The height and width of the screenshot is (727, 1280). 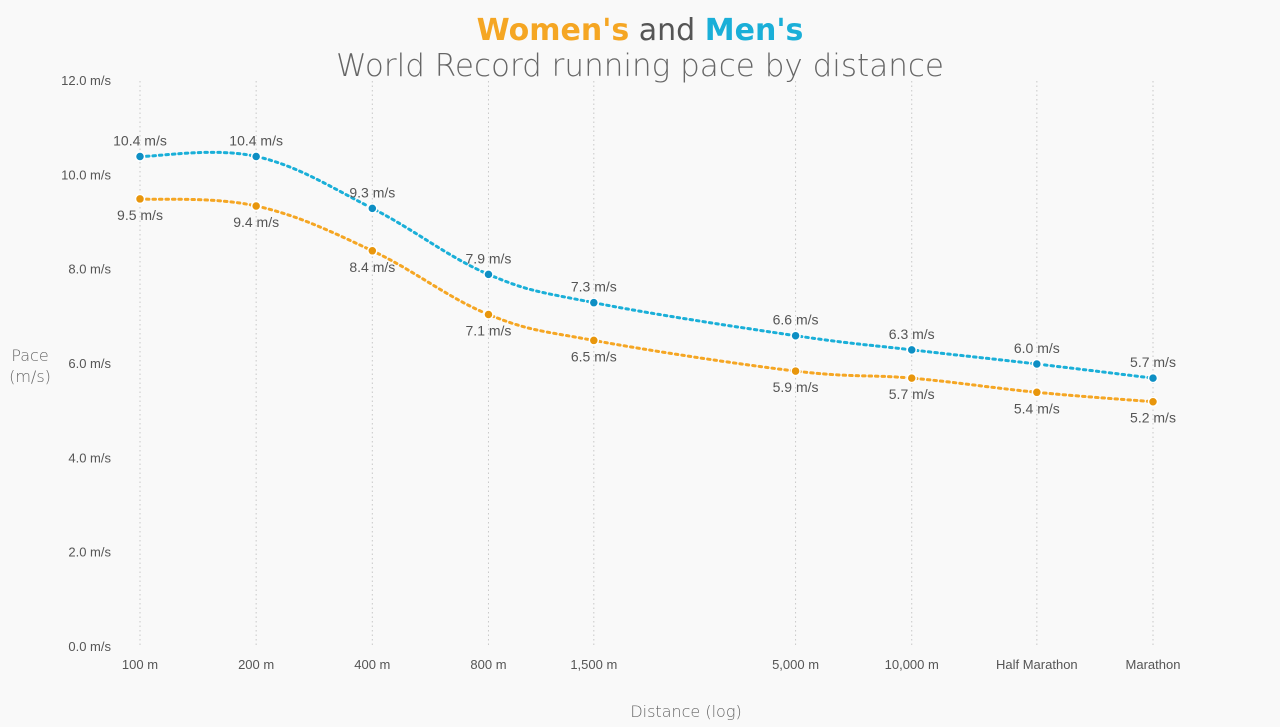 I want to click on title-and: and, so click(x=667, y=30).